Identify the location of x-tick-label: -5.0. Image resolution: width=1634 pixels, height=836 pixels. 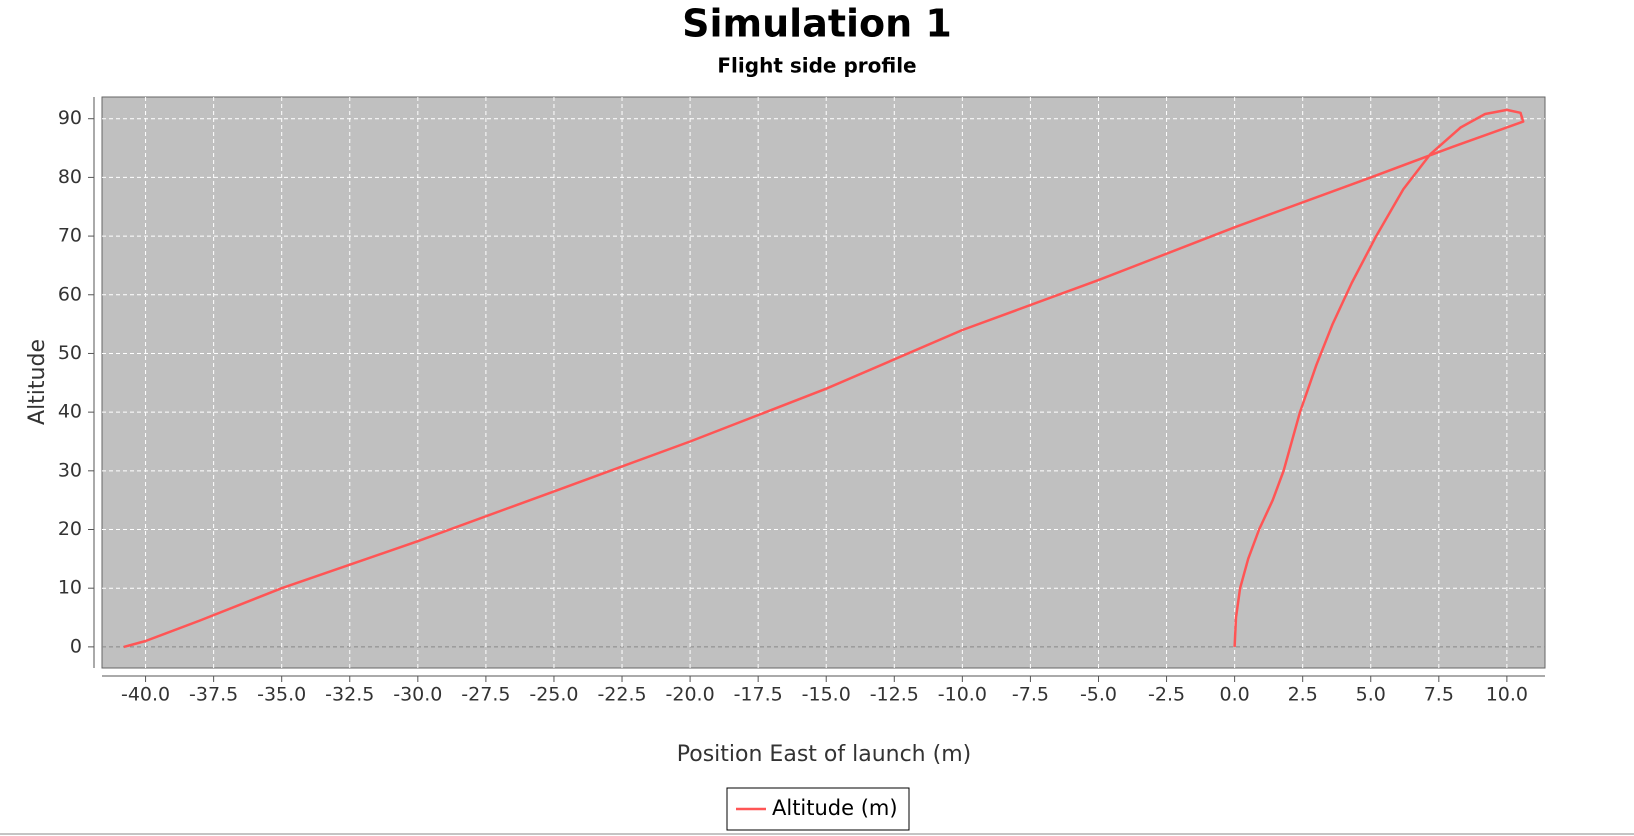
(1098, 695).